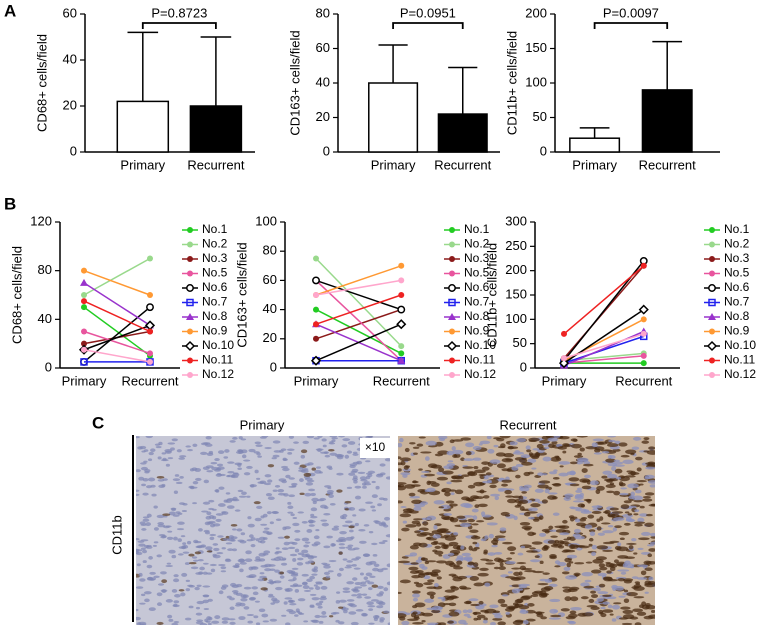 Image resolution: width=760 pixels, height=630 pixels. I want to click on legend-label: No.9, so click(477, 331).